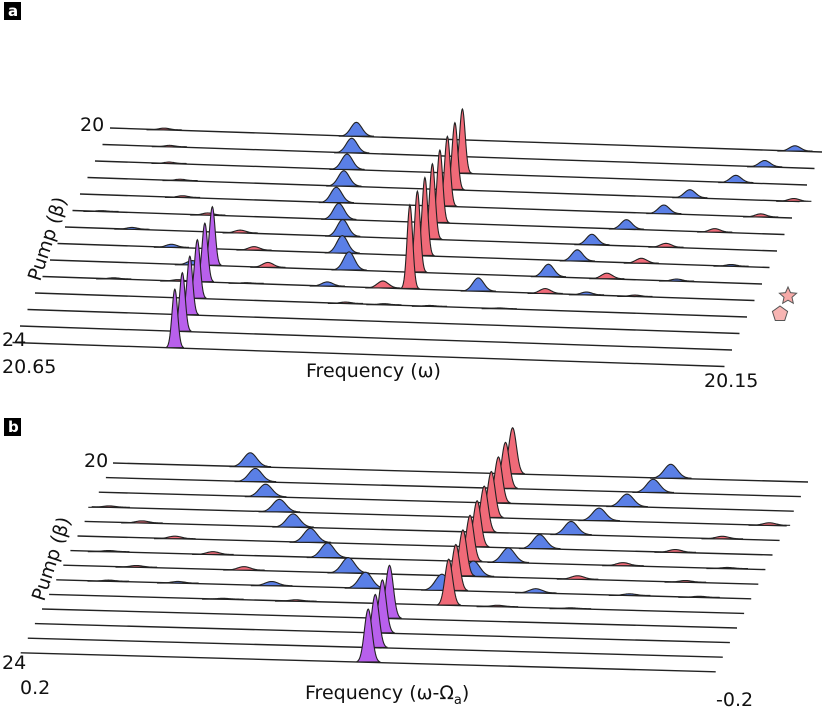 Image resolution: width=830 pixels, height=709 pixels. Describe the element at coordinates (373, 371) in the screenshot. I see `panel-a-xlabel: Frequency (ω)` at that location.